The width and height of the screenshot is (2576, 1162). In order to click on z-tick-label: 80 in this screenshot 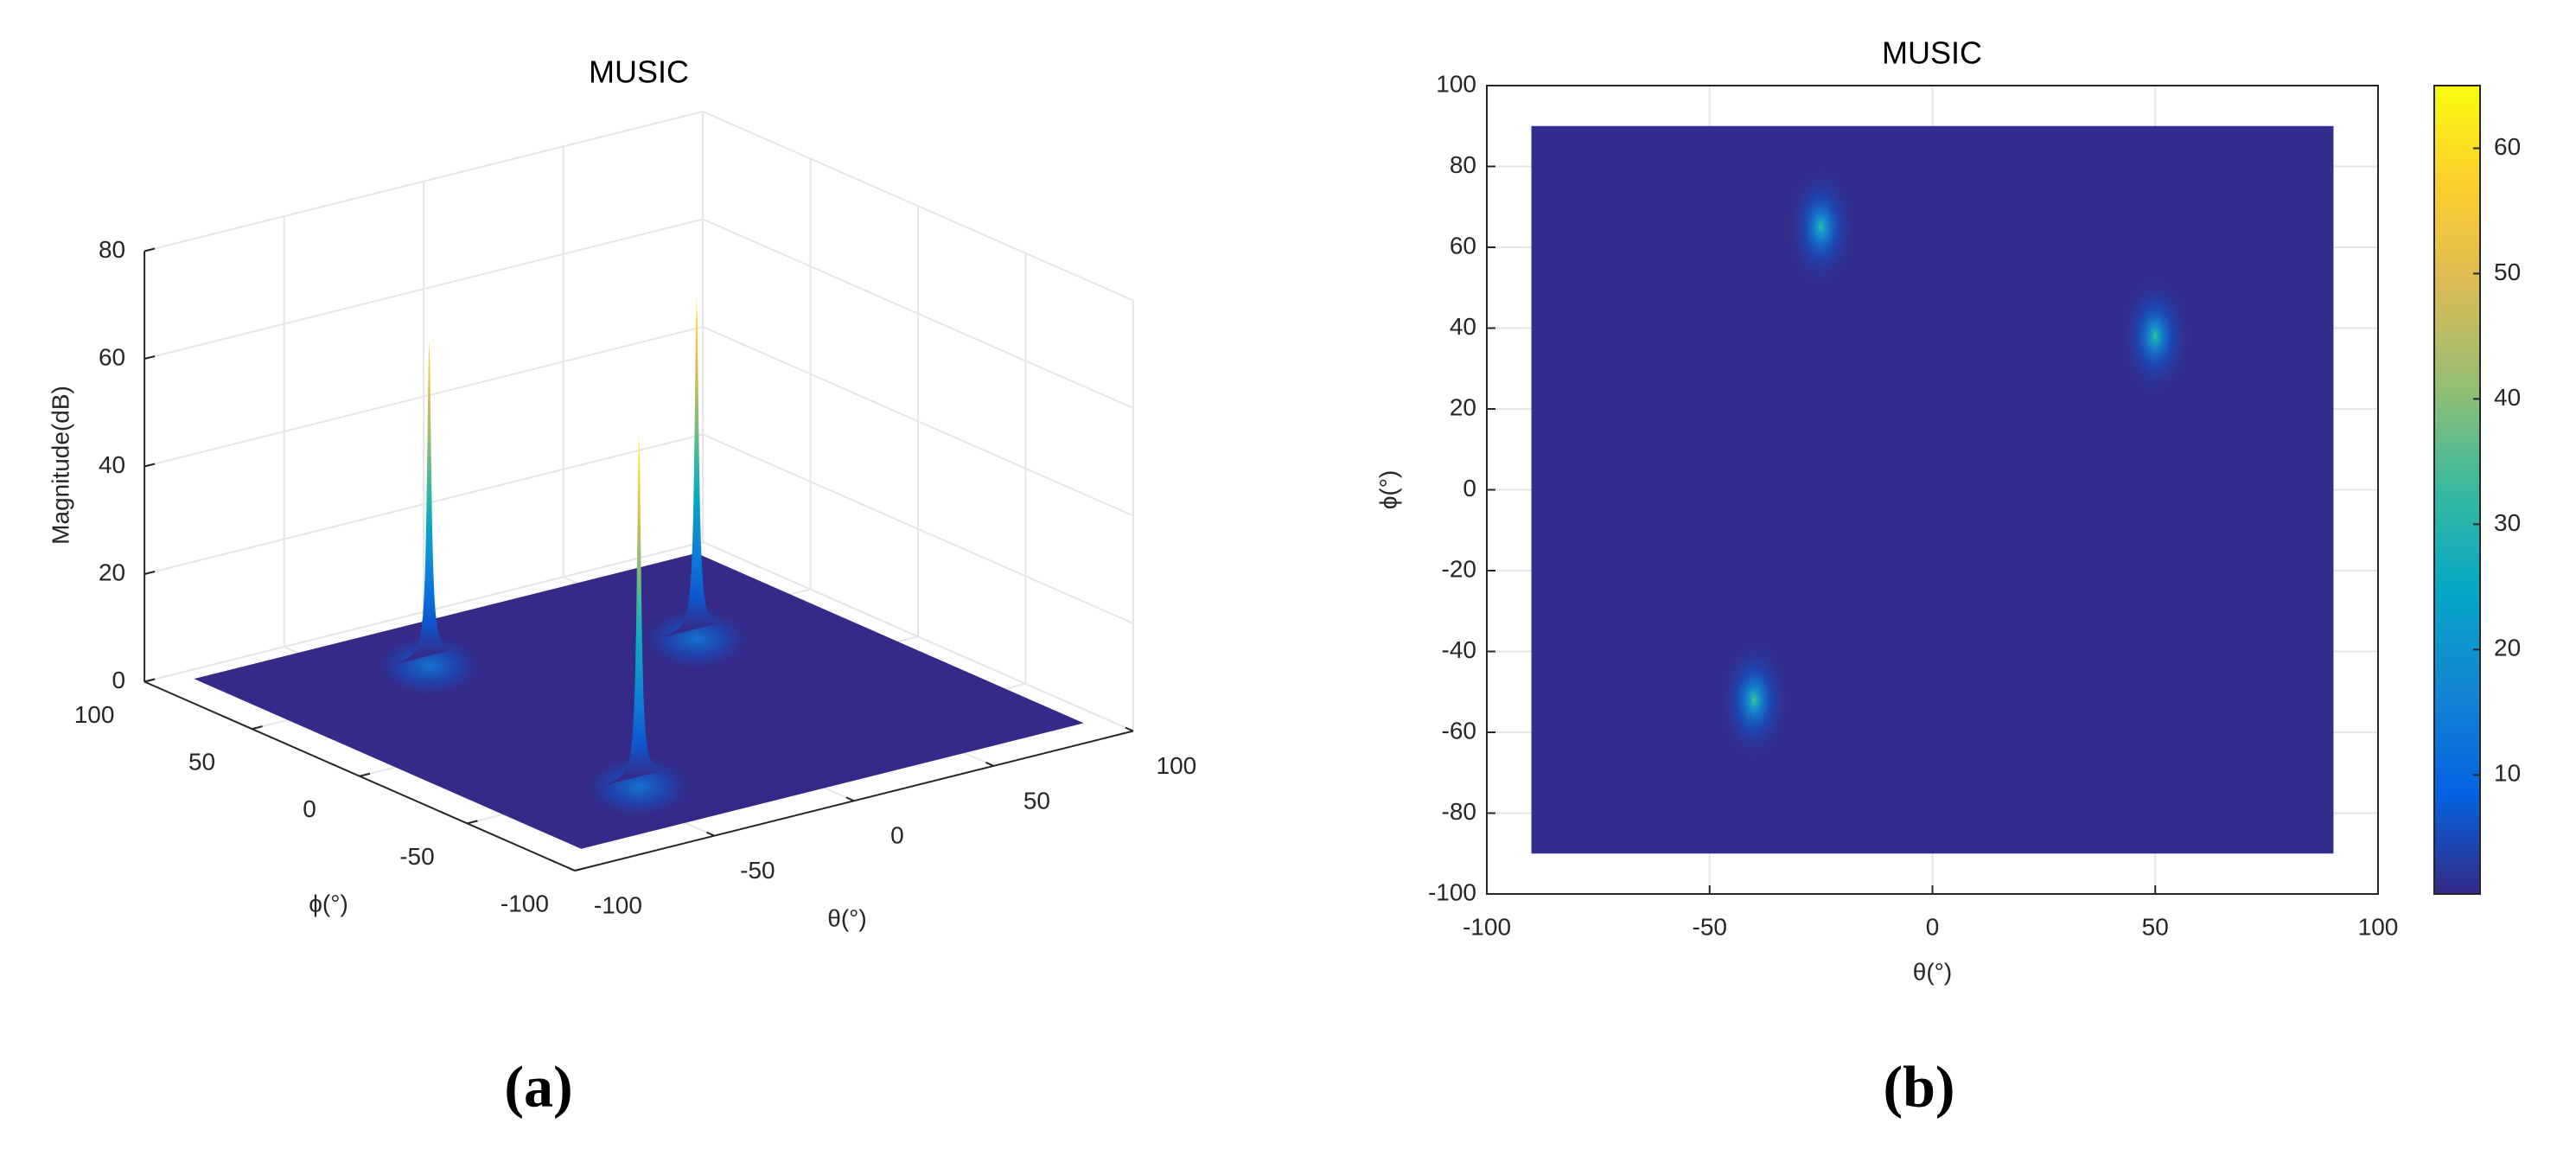, I will do `click(112, 249)`.